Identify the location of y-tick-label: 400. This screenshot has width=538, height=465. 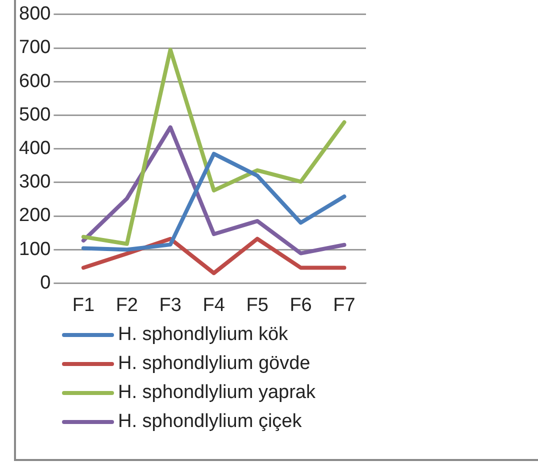
(35, 149).